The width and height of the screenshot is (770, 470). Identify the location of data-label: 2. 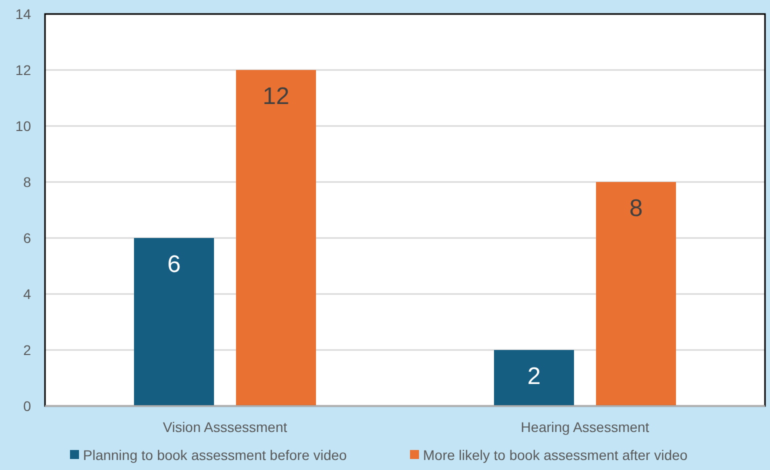
(534, 376).